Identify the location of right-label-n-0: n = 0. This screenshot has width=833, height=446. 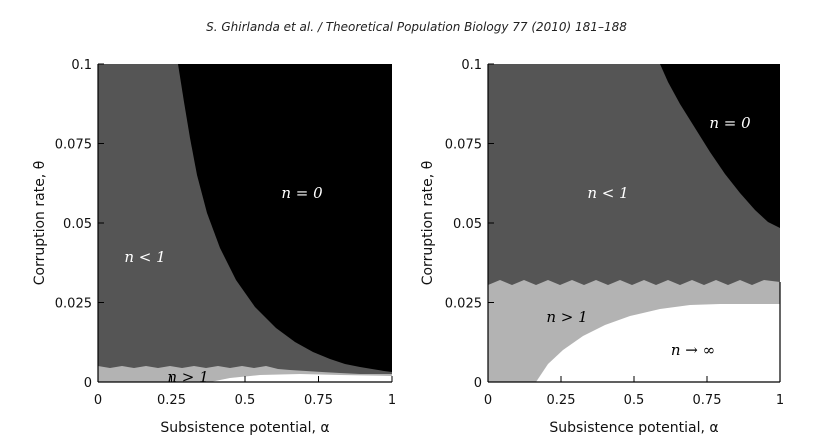
(730, 123).